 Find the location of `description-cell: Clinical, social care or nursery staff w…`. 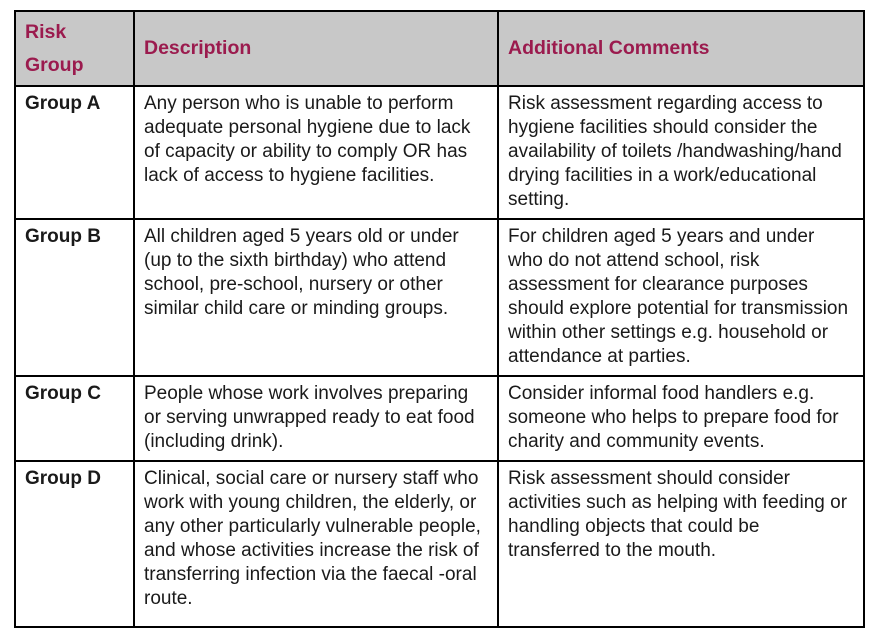

description-cell: Clinical, social care or nursery staff w… is located at coordinates (316, 544).